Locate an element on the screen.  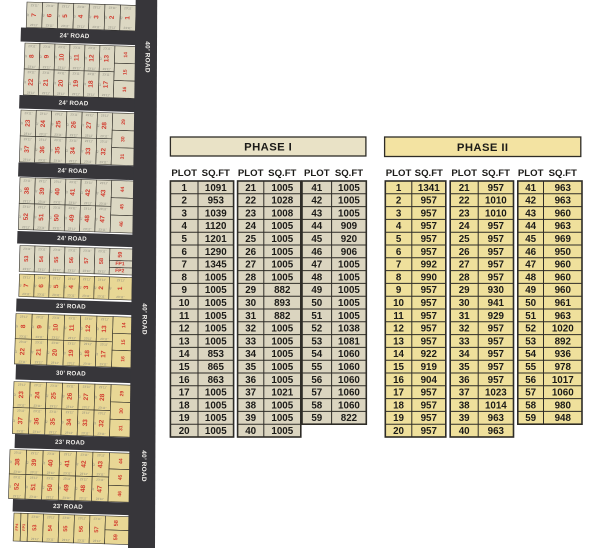
svg-text: 11 is located at coordinates (72, 327).